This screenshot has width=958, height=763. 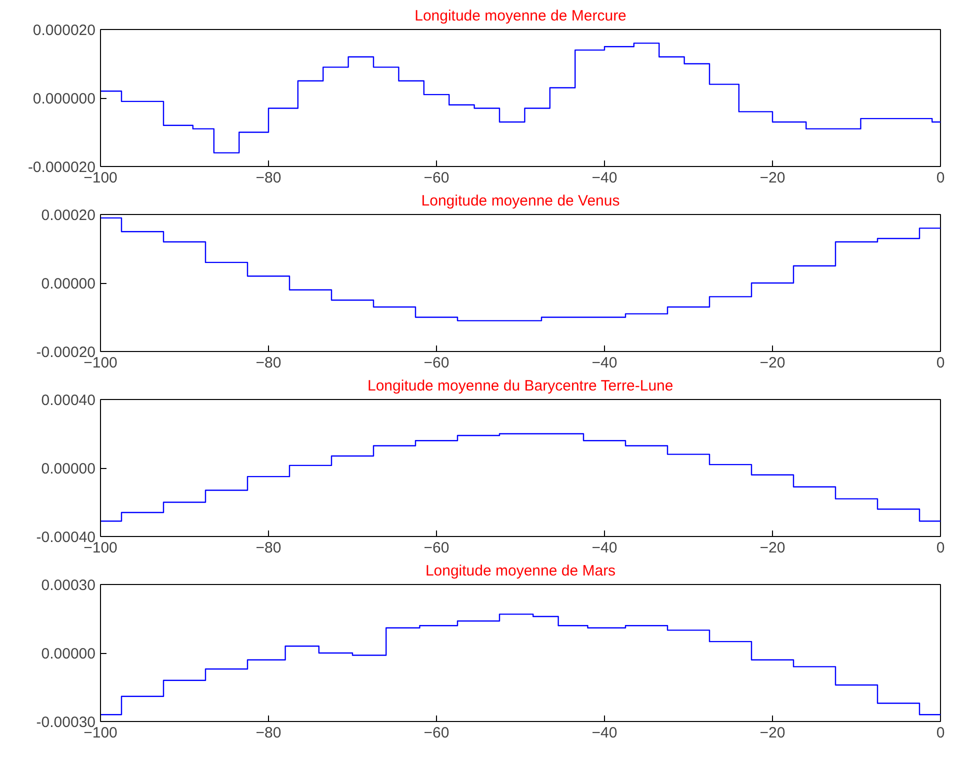 What do you see at coordinates (68, 400) in the screenshot?
I see `y-tick-label: 0.00040` at bounding box center [68, 400].